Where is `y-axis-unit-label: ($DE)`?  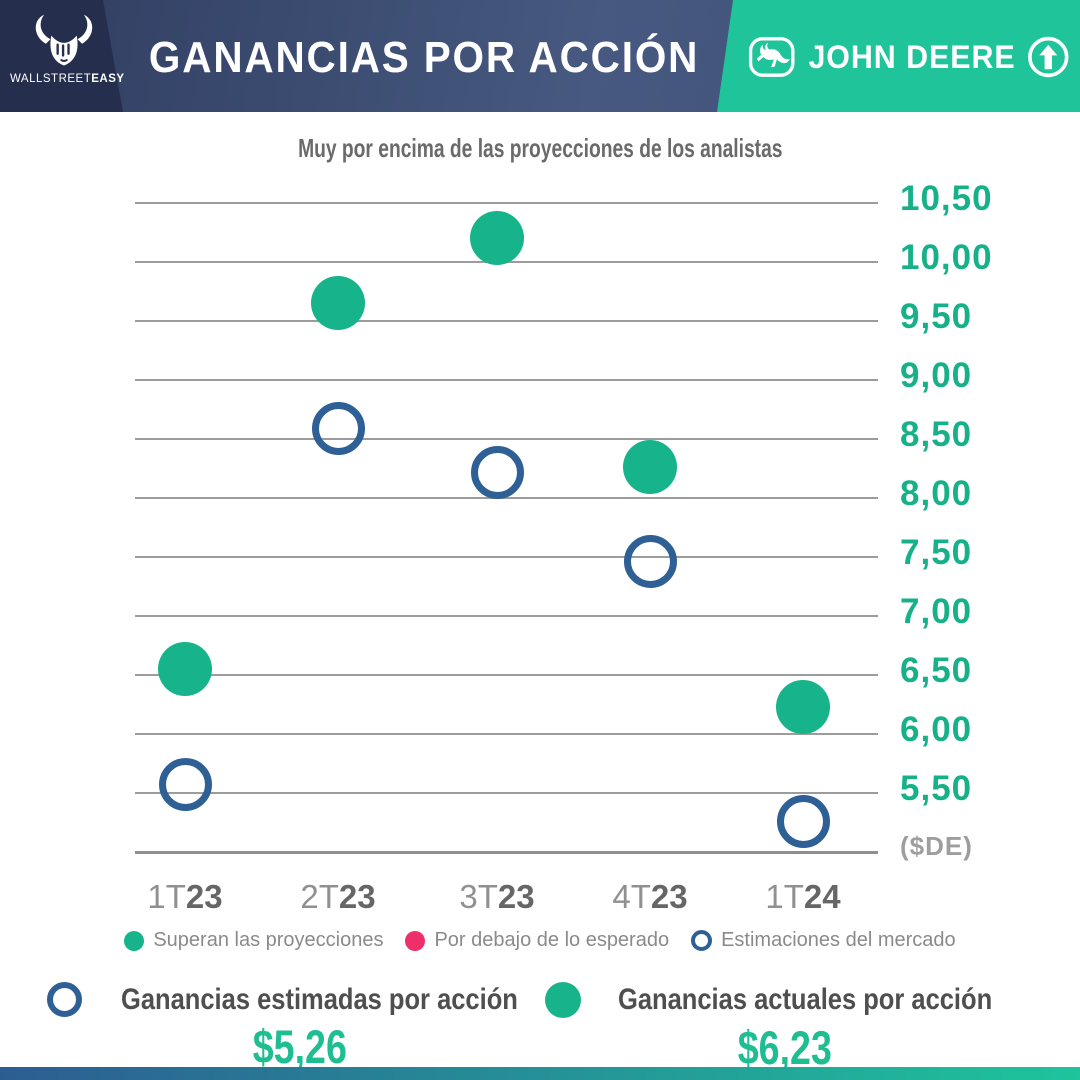
y-axis-unit-label: ($DE) is located at coordinates (936, 846).